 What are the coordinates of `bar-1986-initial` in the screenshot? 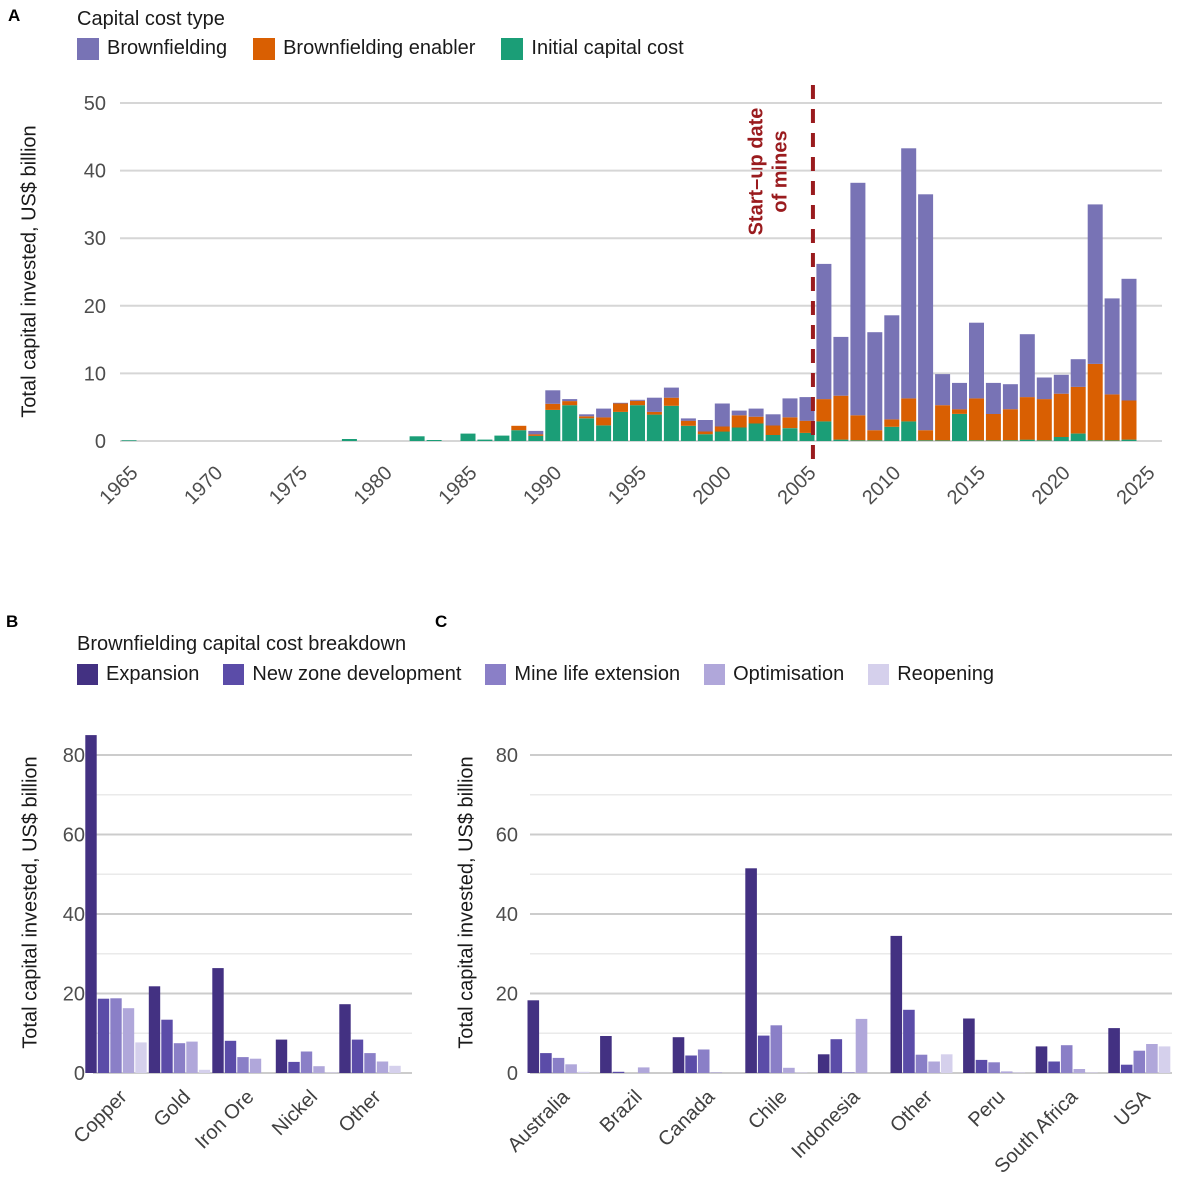 It's located at (485, 440).